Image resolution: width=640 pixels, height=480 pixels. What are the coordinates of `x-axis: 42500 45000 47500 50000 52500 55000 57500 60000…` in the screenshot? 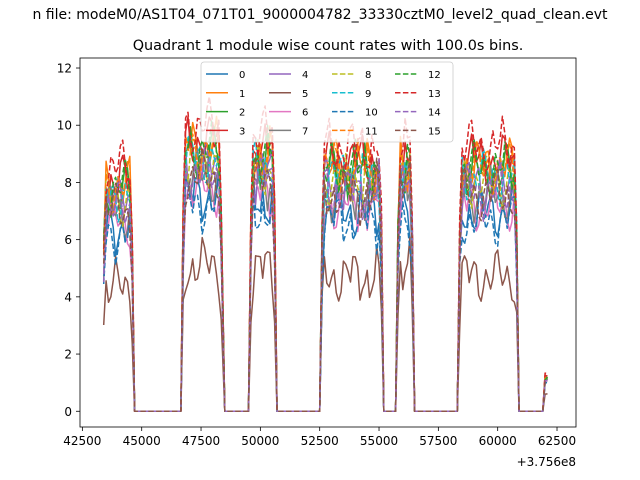 It's located at (319, 437).